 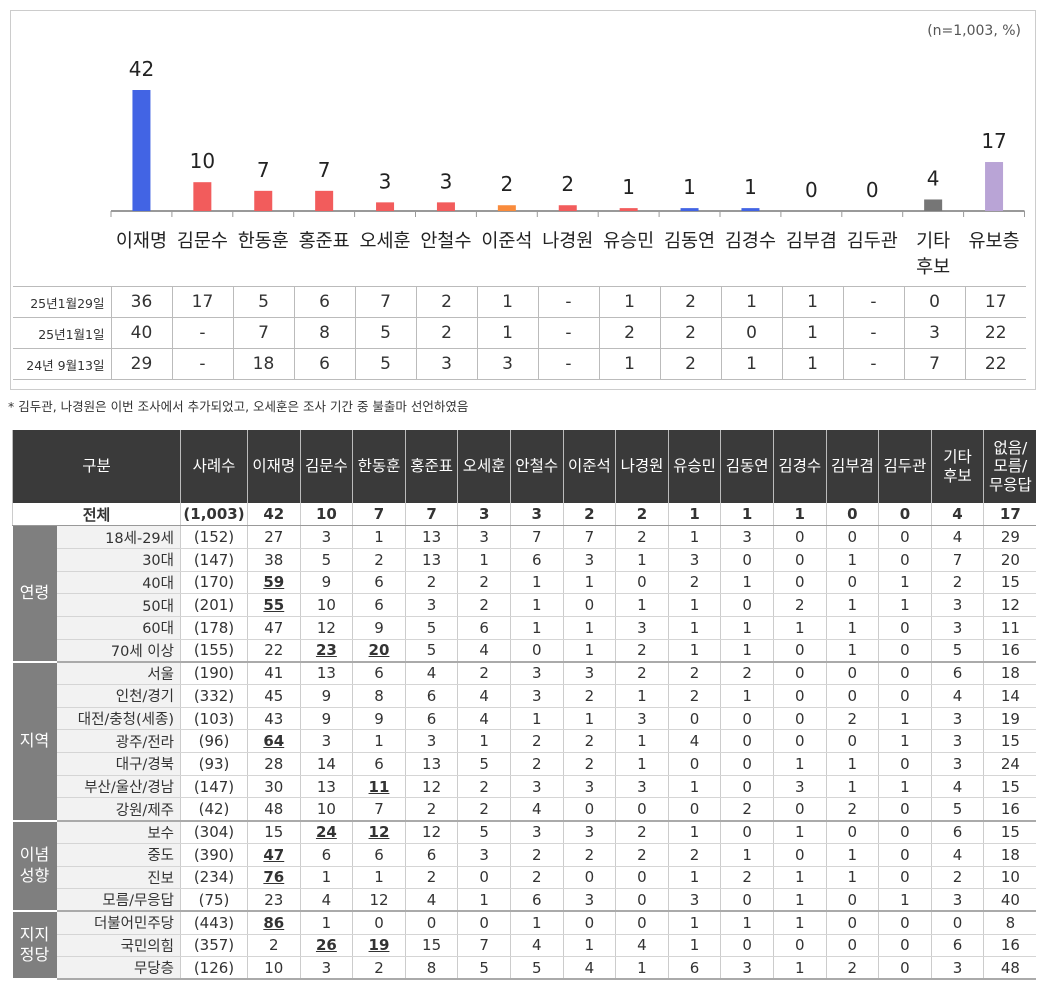 I want to click on cell-value: (152), so click(x=214, y=537).